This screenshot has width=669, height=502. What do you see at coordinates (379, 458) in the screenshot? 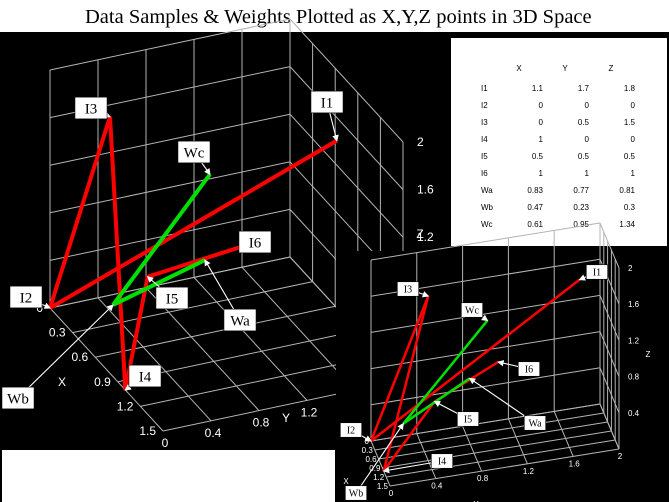
I see `point-label-leader` at bounding box center [379, 458].